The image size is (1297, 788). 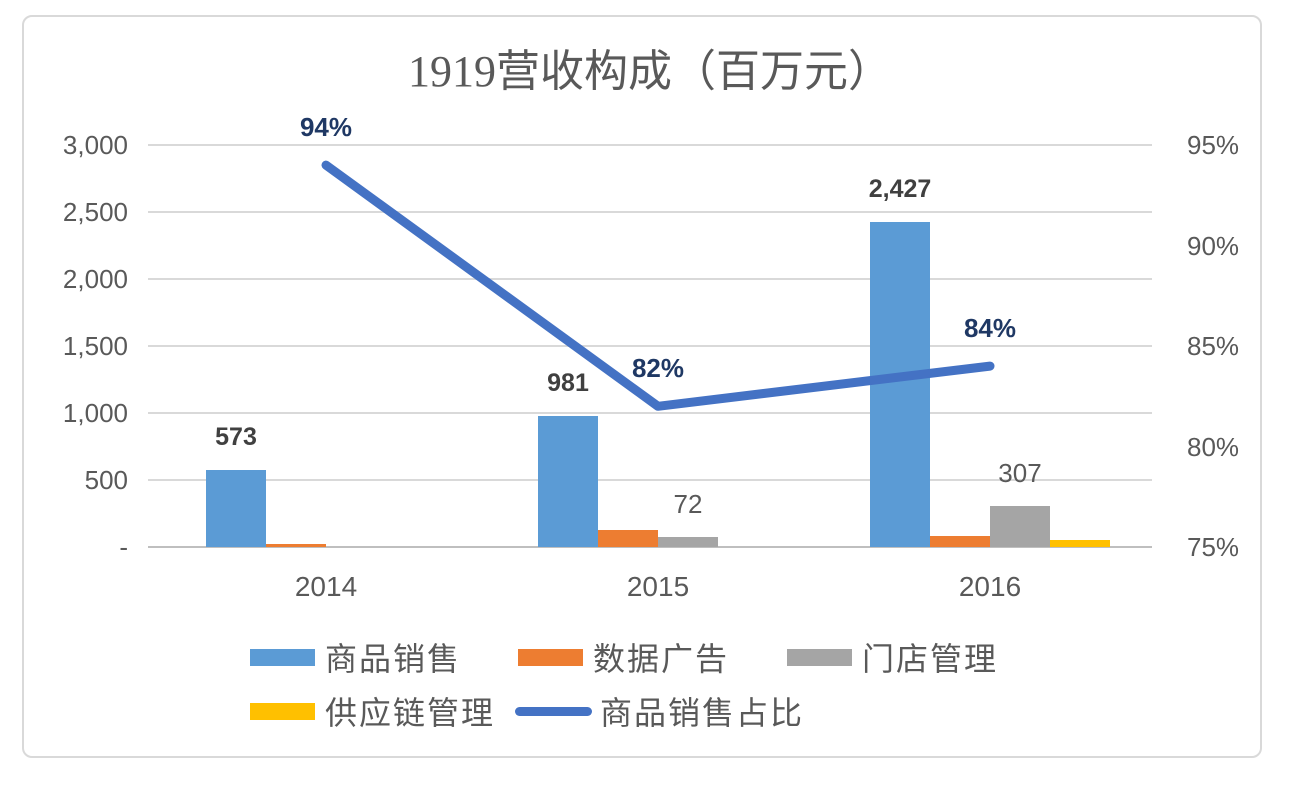 I want to click on bar-value-label: 2,427, so click(x=900, y=188).